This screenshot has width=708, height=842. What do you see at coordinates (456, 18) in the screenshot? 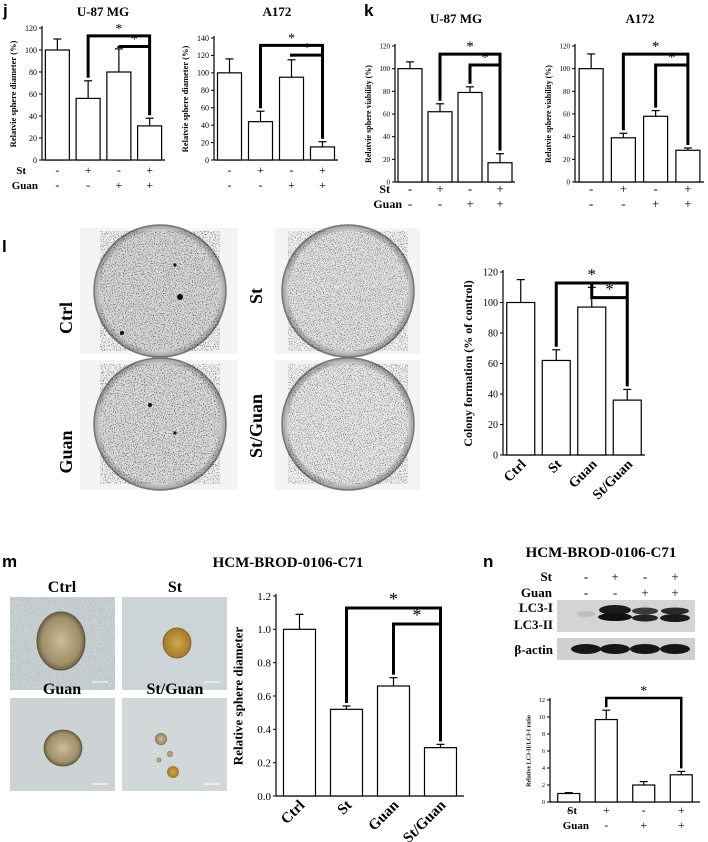
I see `chart-title: U-87 MG` at bounding box center [456, 18].